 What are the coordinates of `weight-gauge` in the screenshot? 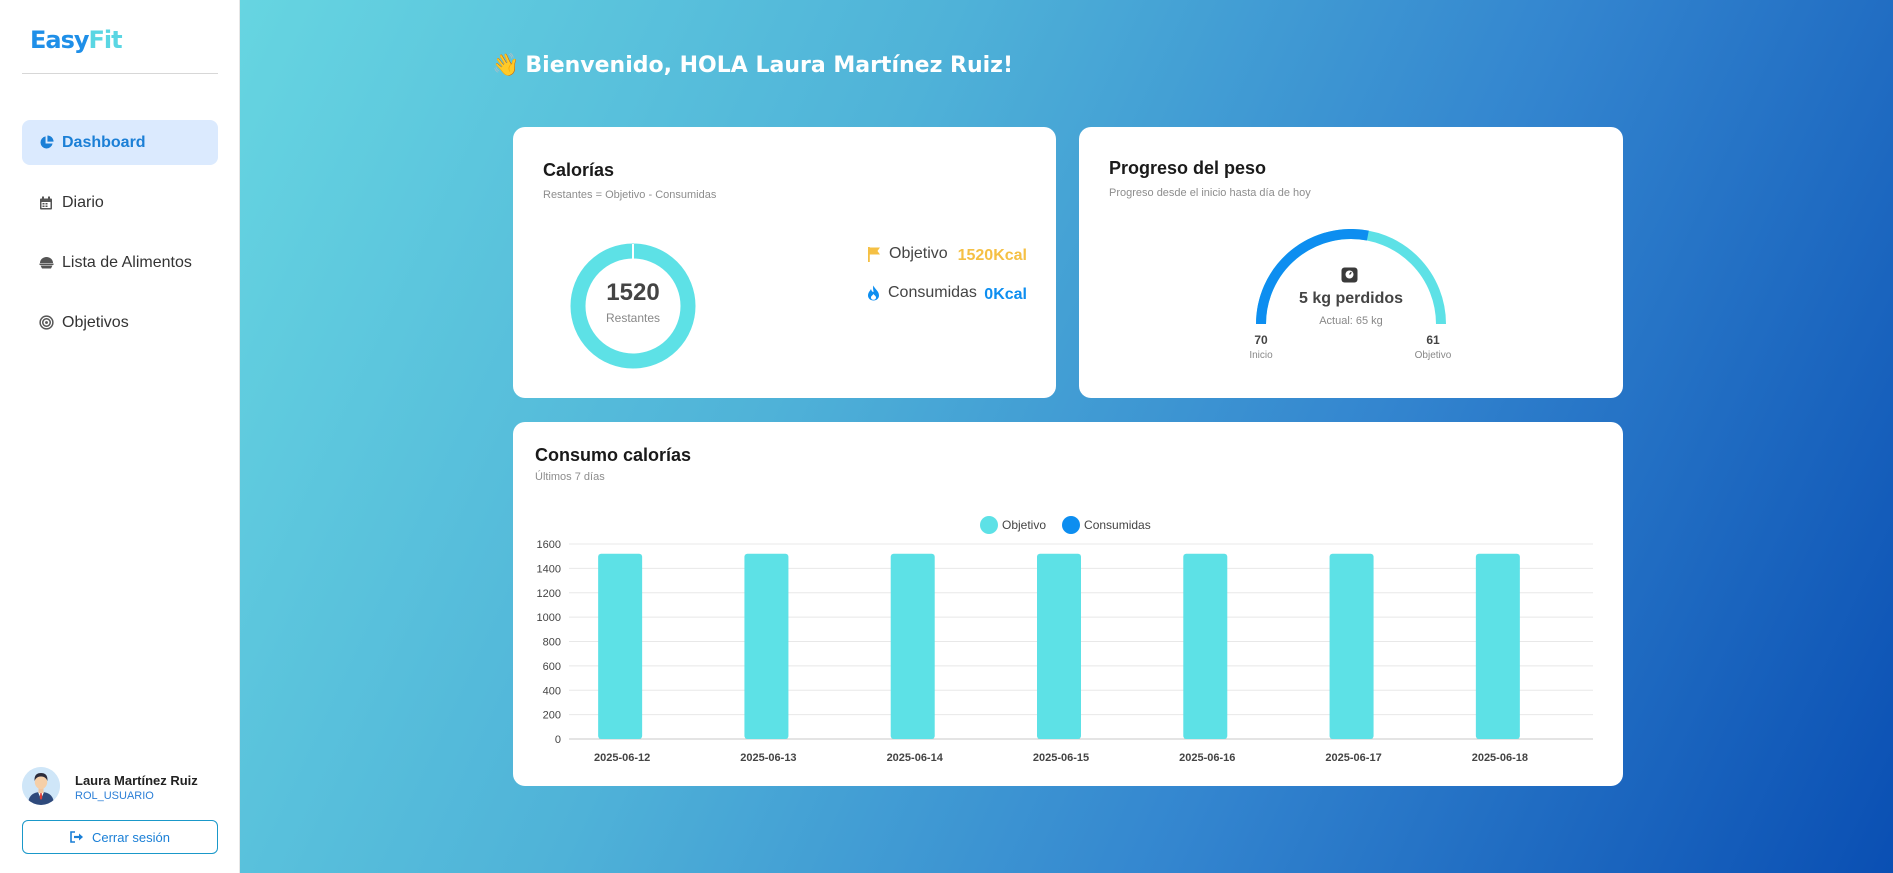 It's located at (1351, 277).